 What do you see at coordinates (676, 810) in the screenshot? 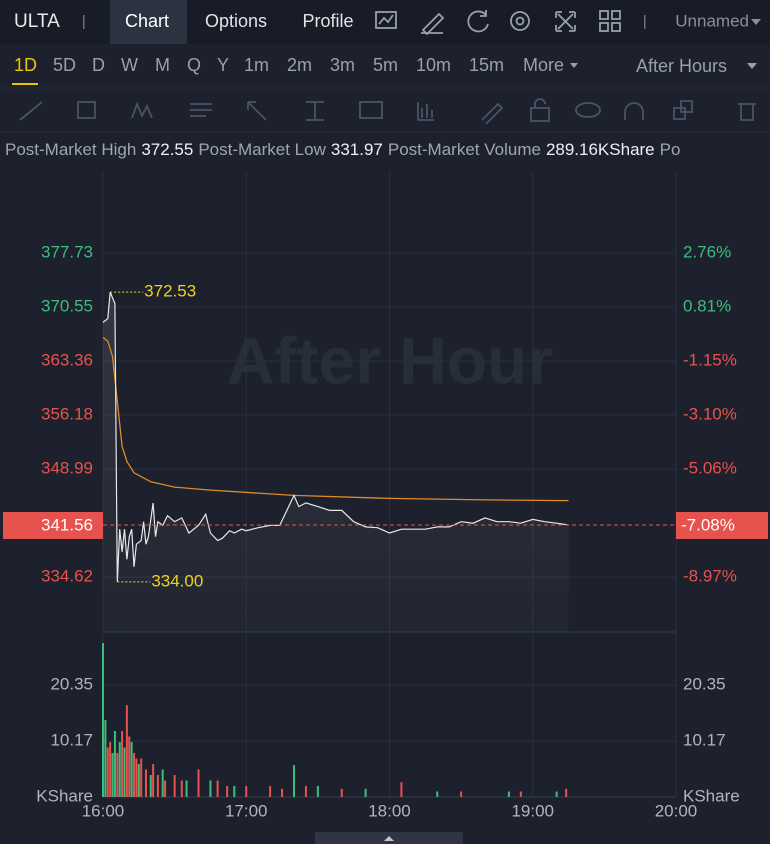
I see `x-tick-label: 20:00` at bounding box center [676, 810].